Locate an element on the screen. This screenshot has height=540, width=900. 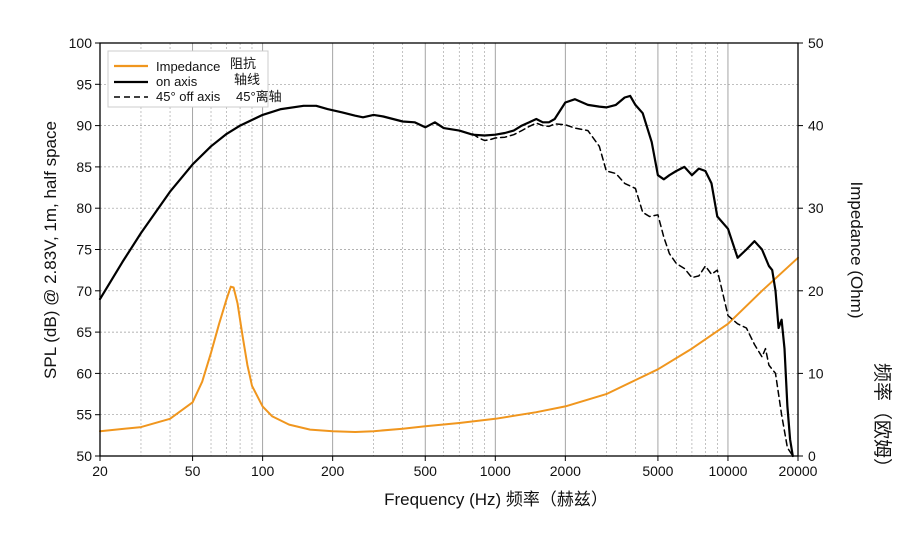
x-tick-label: 20 is located at coordinates (100, 471).